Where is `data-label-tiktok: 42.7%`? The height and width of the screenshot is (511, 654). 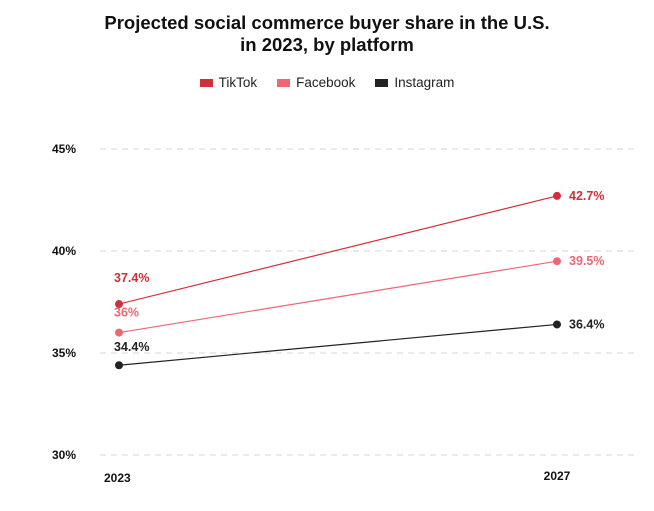 data-label-tiktok: 42.7% is located at coordinates (586, 196).